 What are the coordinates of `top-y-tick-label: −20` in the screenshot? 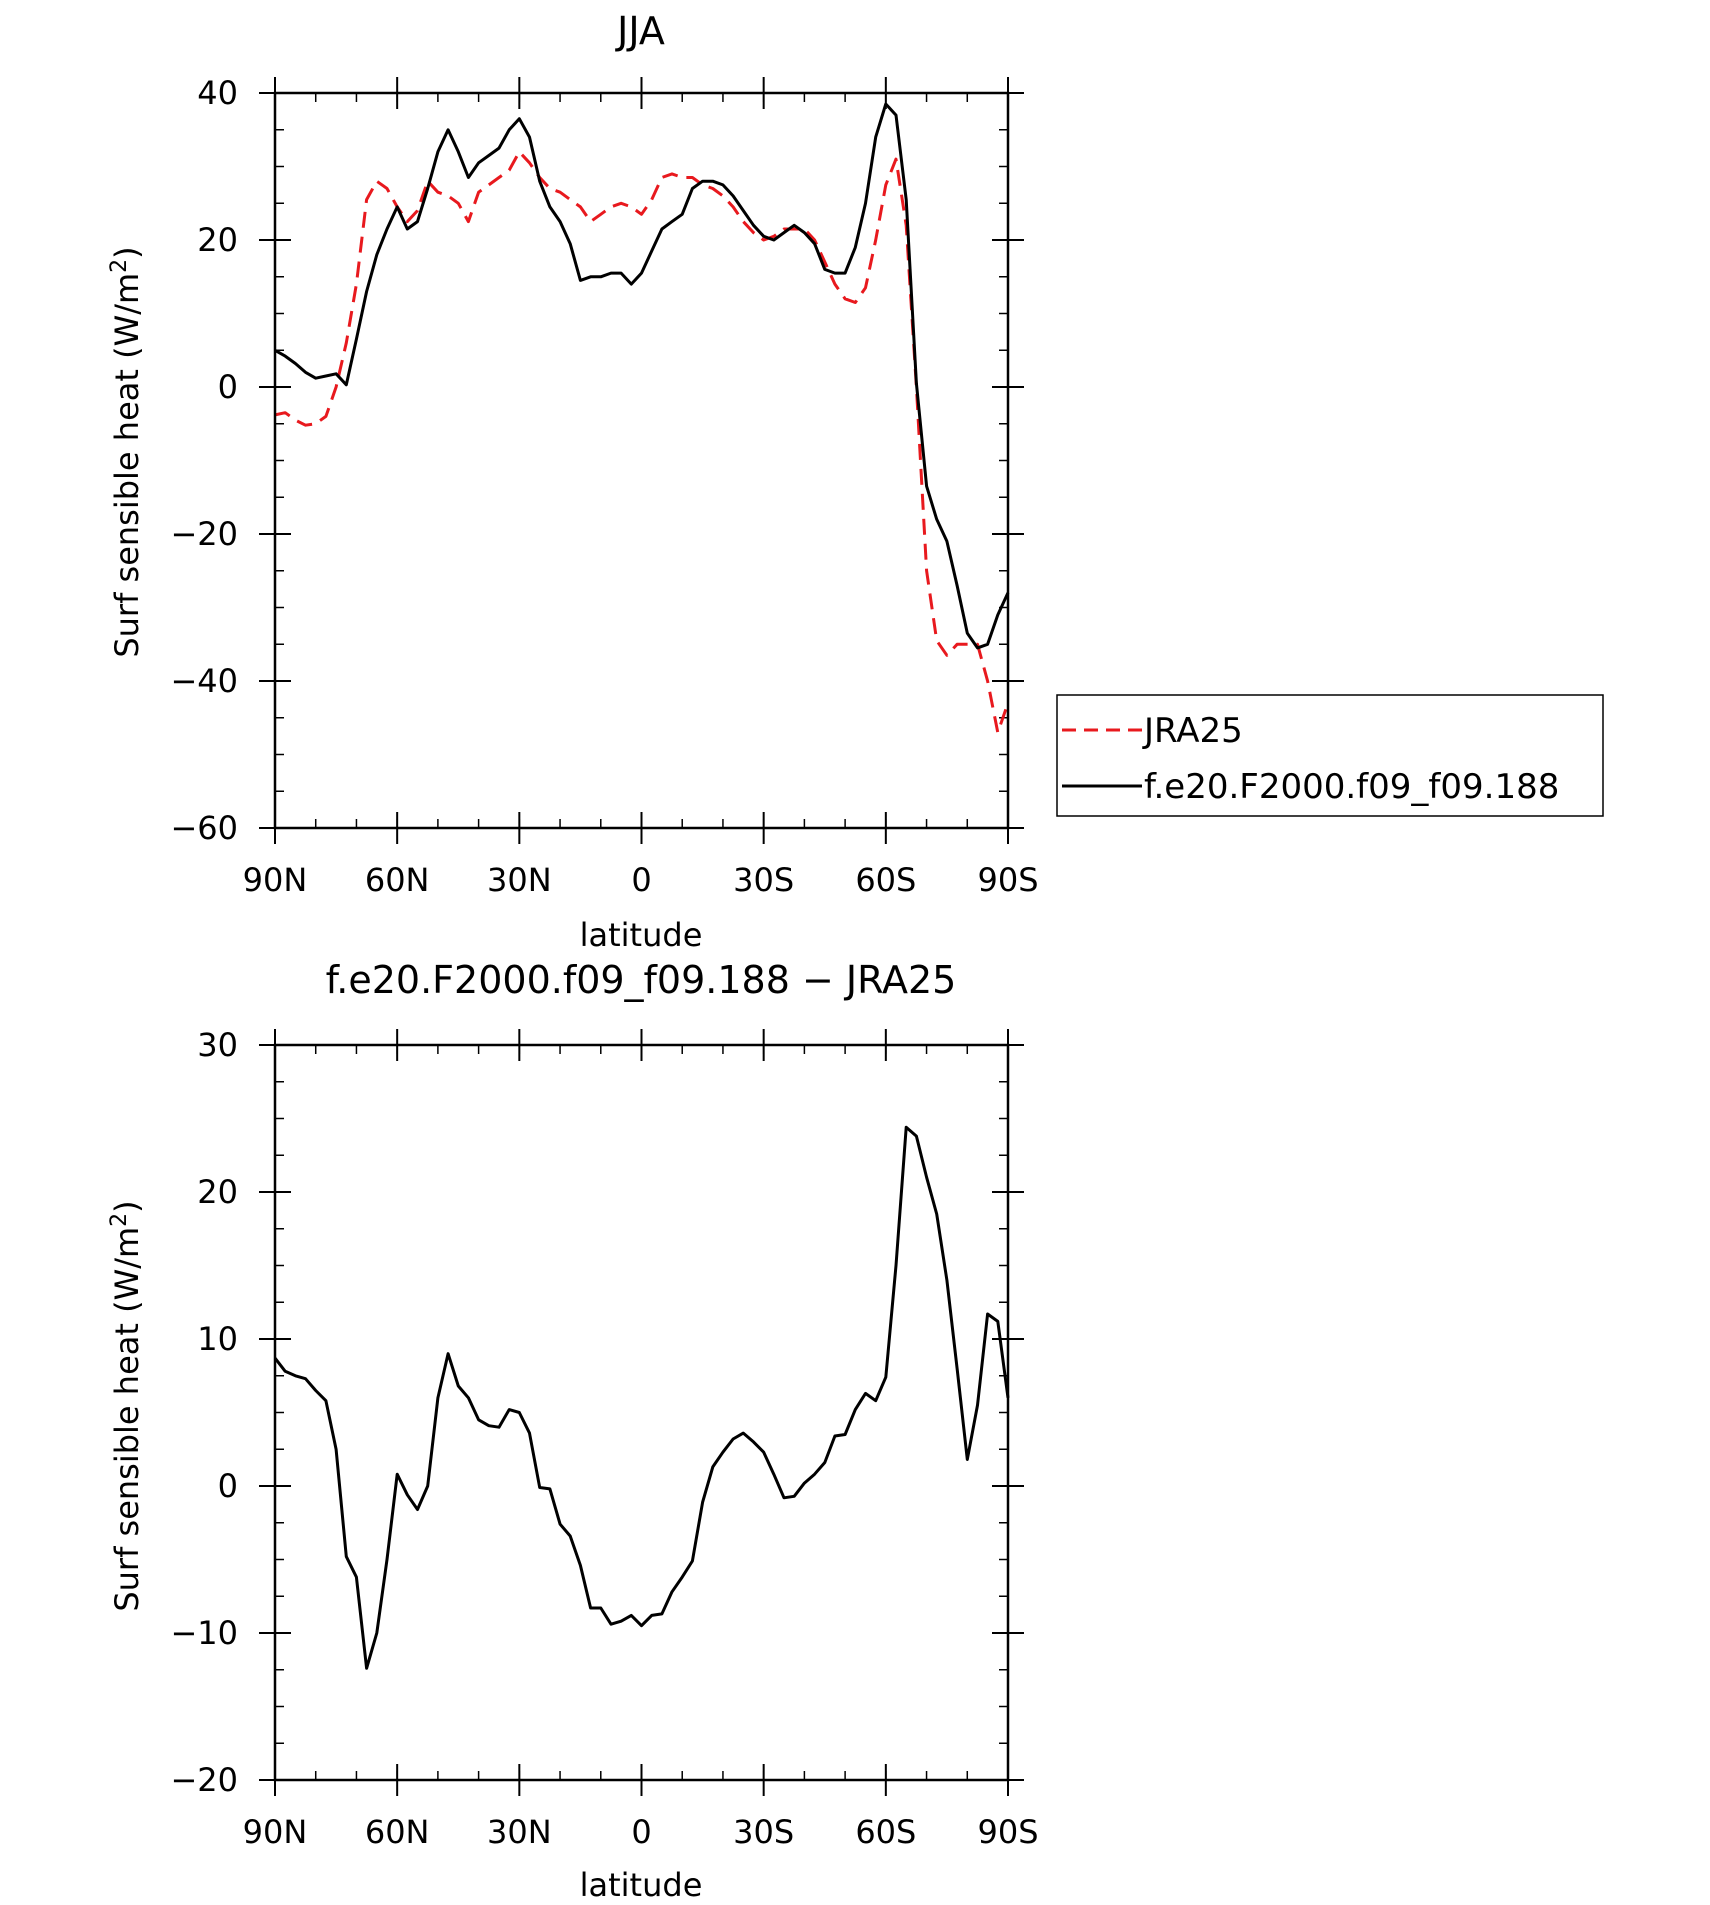 It's located at (204, 534).